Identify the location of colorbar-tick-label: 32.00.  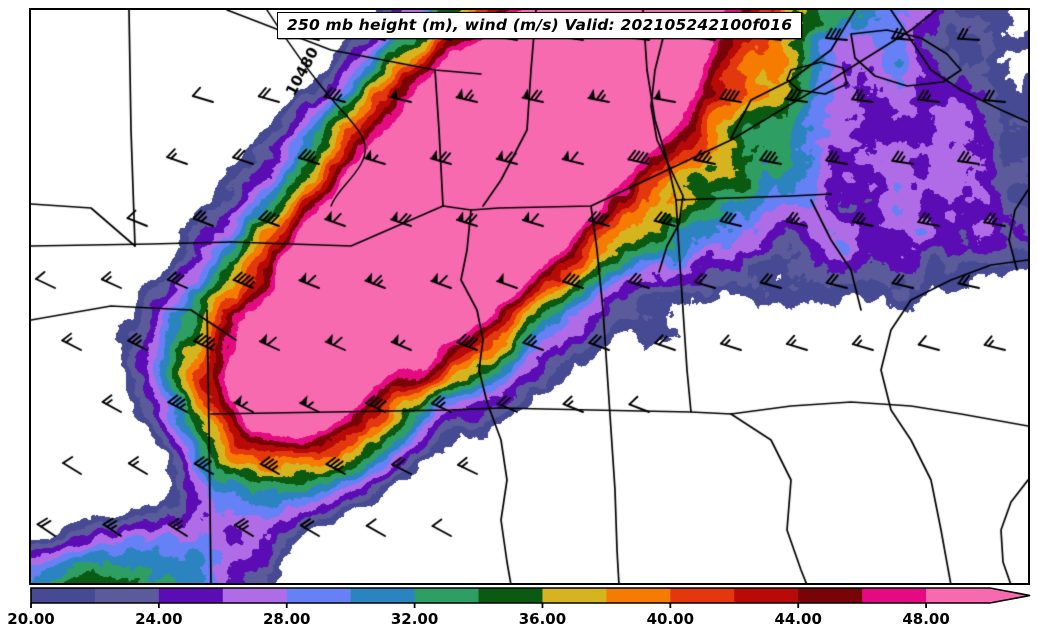
(414, 619).